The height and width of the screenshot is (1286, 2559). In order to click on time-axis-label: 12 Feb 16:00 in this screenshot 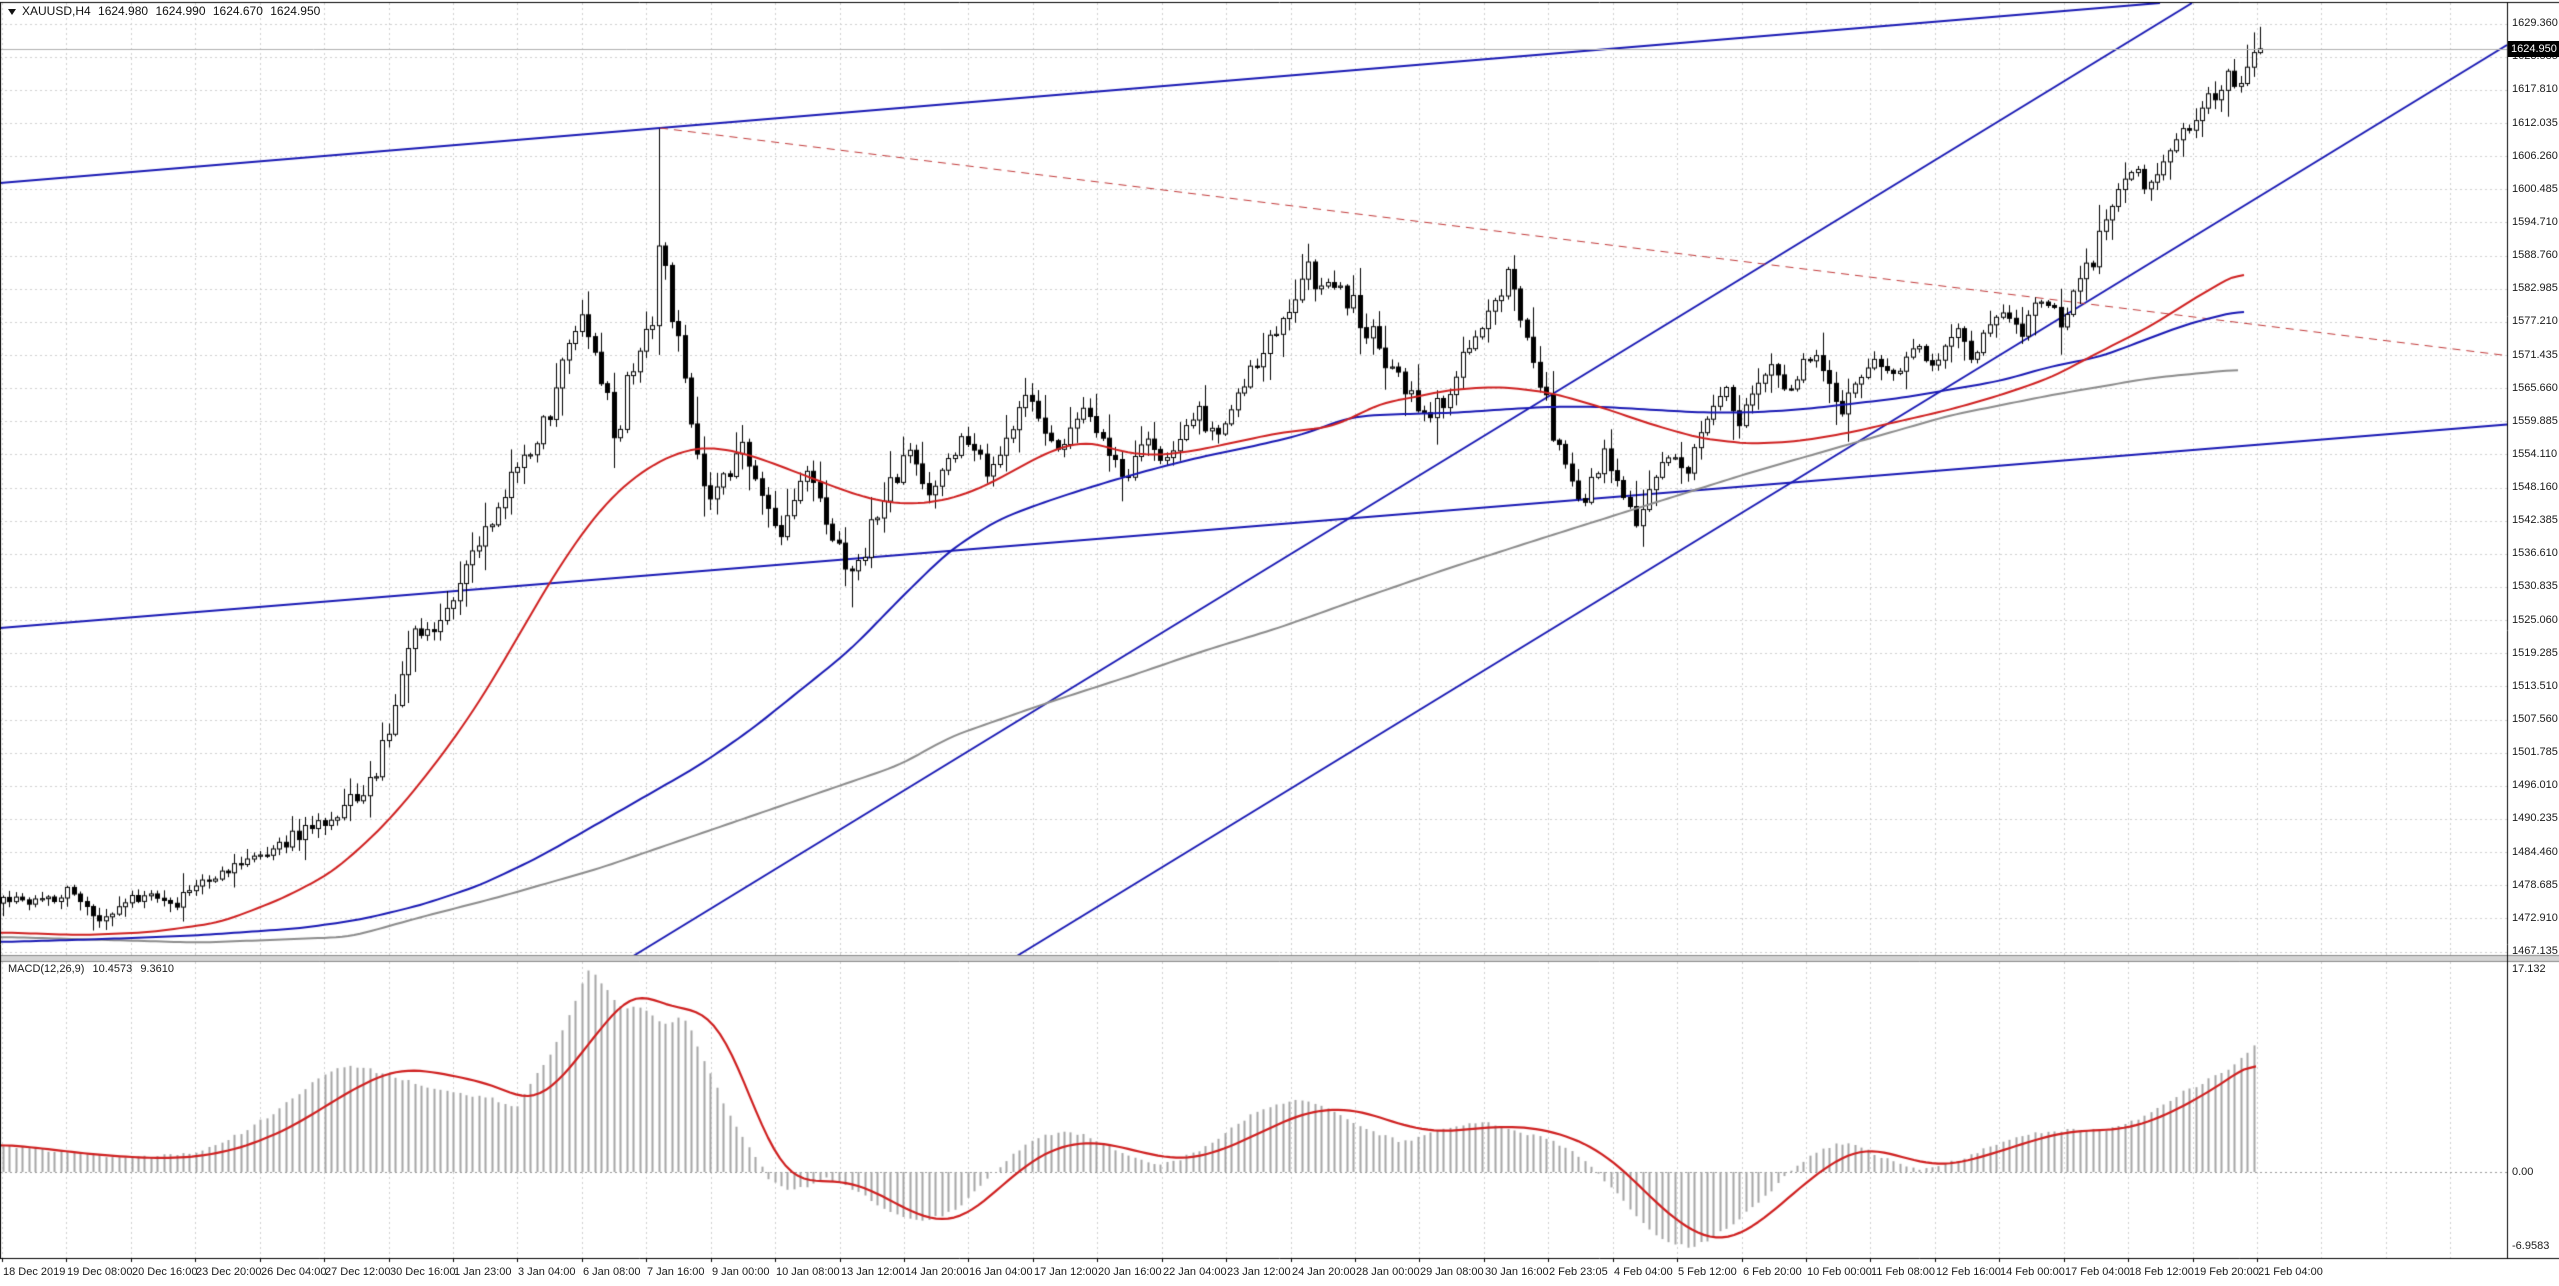, I will do `click(1968, 1272)`.